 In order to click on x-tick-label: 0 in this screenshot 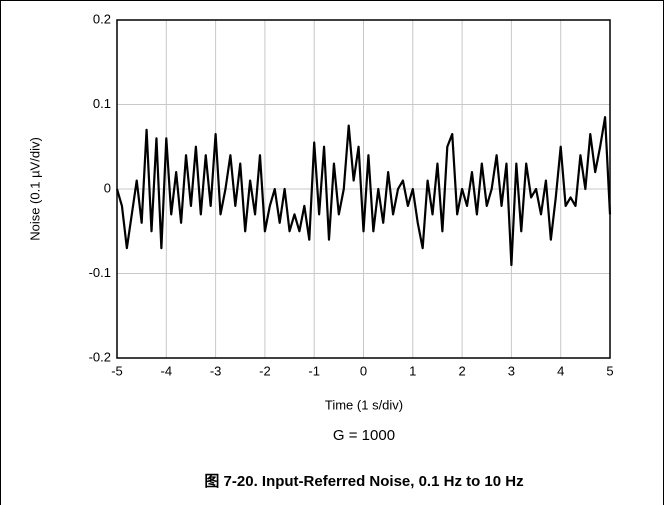, I will do `click(363, 370)`.